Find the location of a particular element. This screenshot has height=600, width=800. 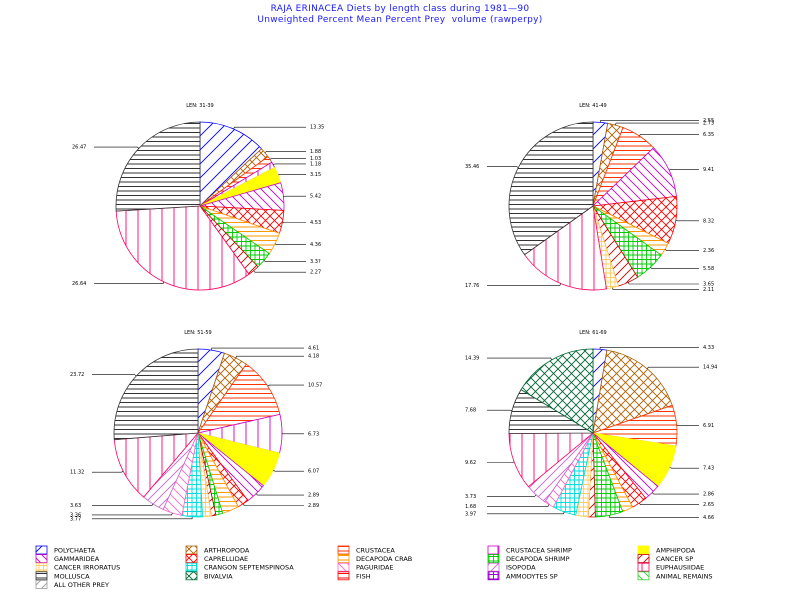

legend-label: AMMODYTES SP is located at coordinates (532, 576).